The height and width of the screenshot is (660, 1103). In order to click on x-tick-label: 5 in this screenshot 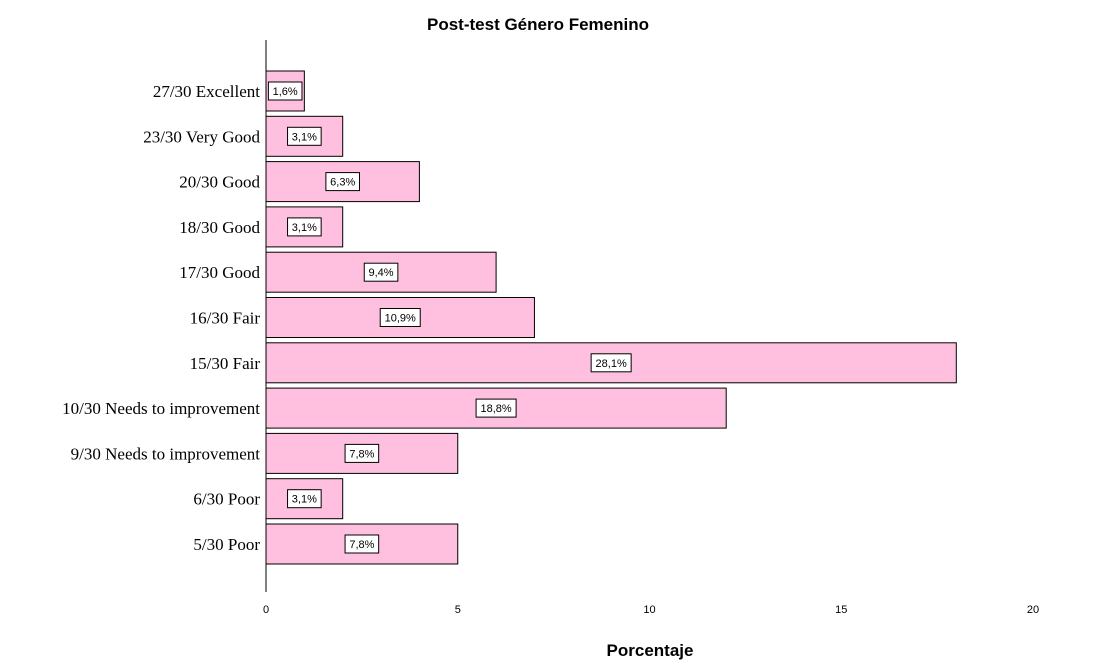, I will do `click(458, 610)`.